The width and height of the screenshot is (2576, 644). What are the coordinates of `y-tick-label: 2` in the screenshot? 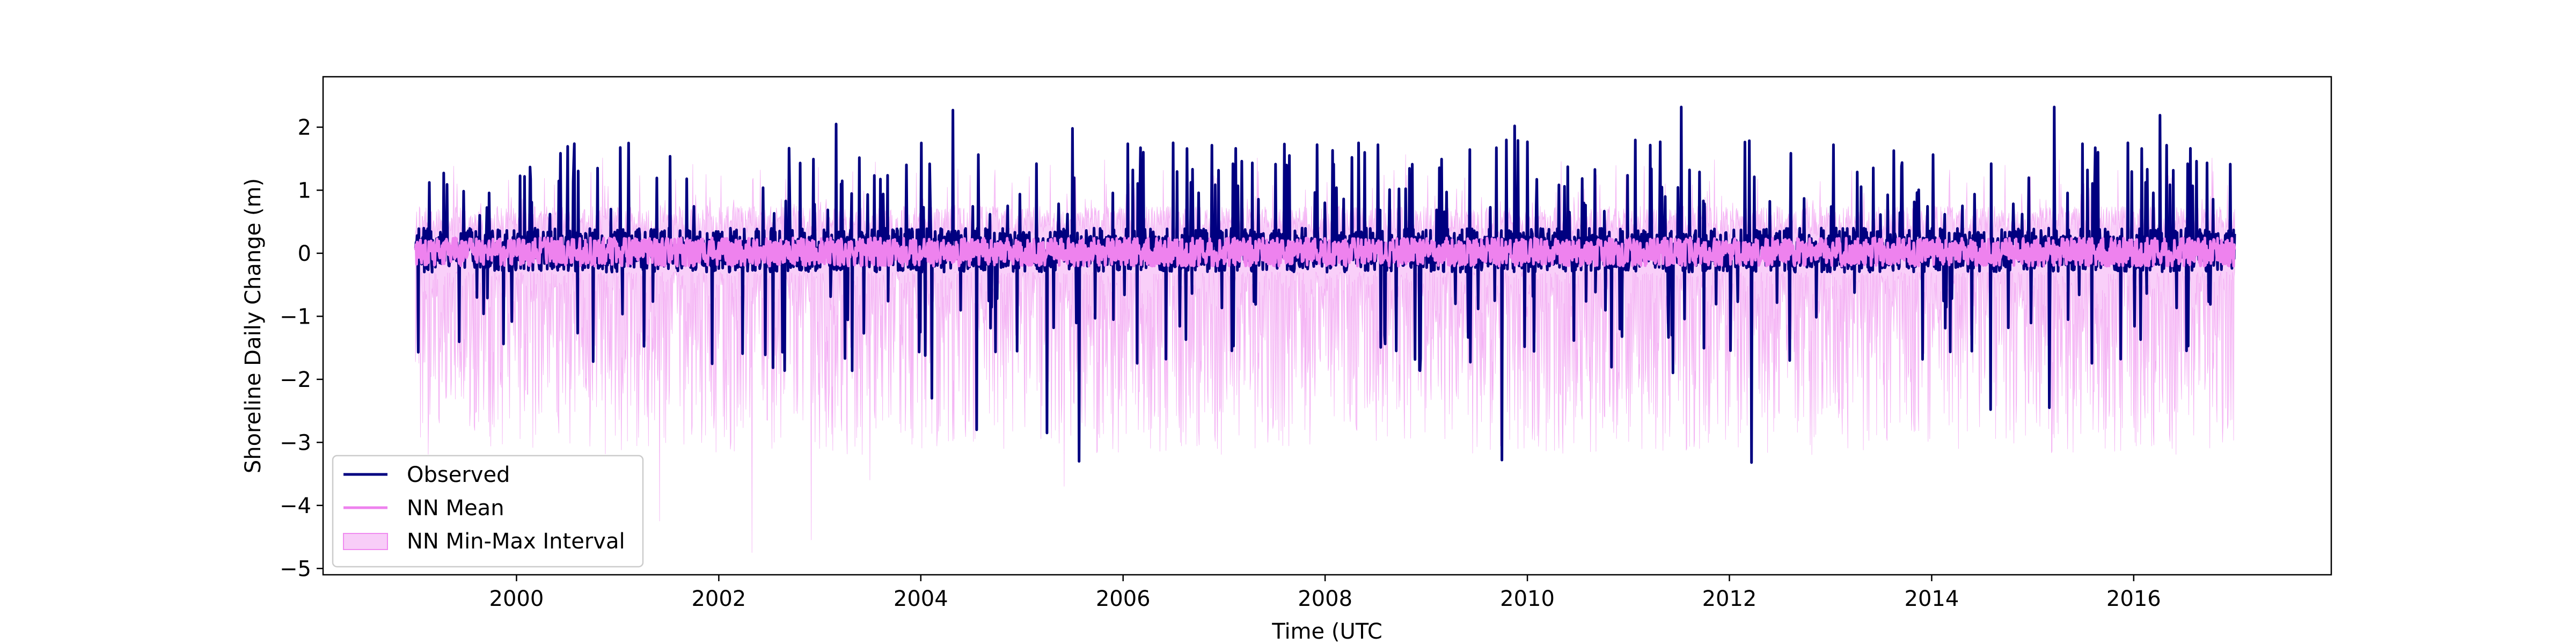 It's located at (304, 127).